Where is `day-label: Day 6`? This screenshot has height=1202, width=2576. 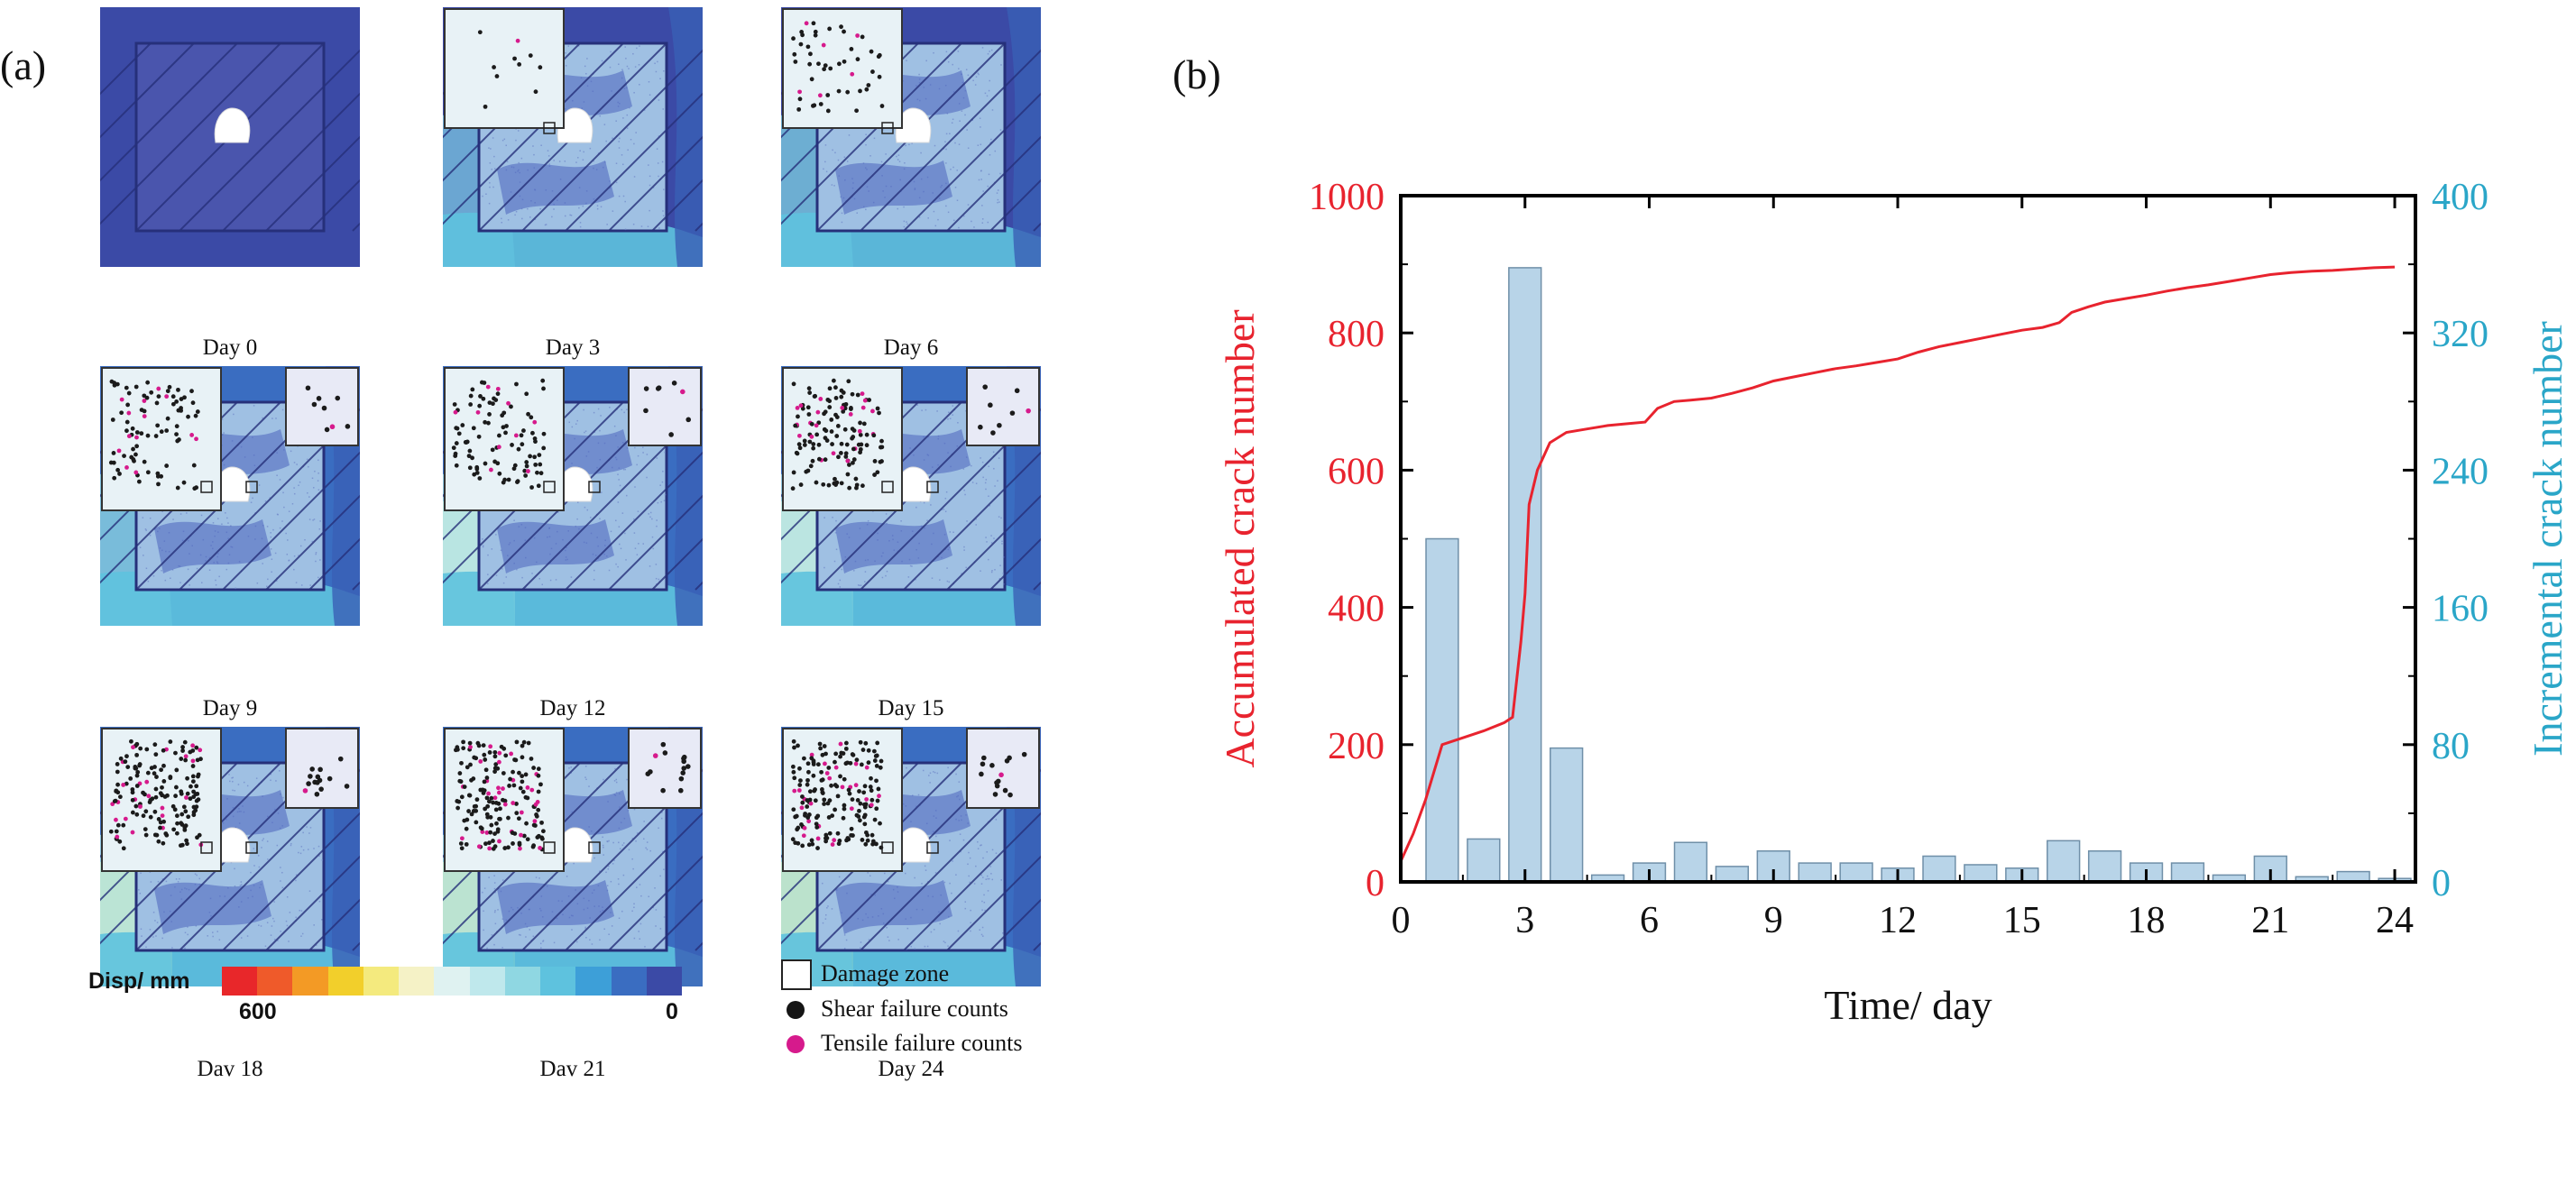
day-label: Day 6 is located at coordinates (911, 347).